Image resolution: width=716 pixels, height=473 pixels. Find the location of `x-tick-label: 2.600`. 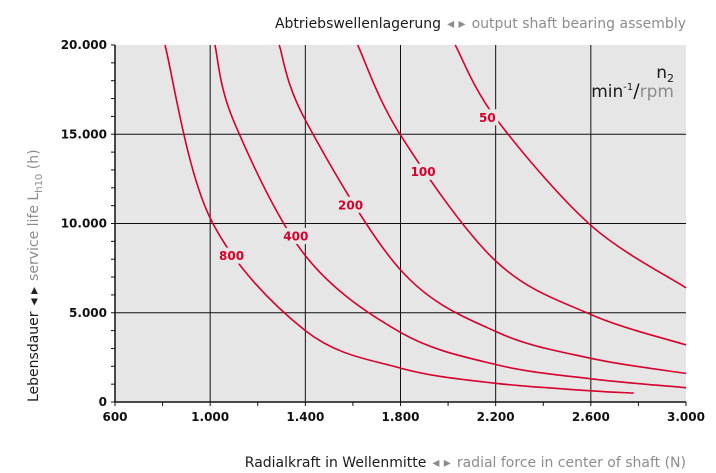

x-tick-label: 2.600 is located at coordinates (591, 417).